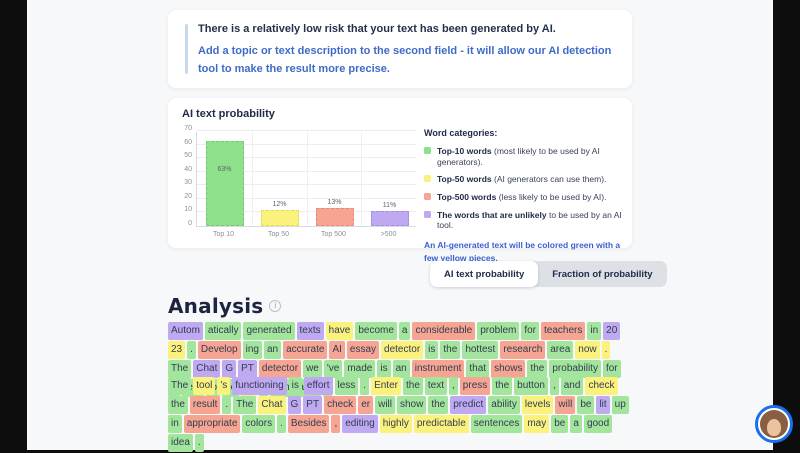 This screenshot has width=800, height=453. I want to click on analysis-token: show, so click(411, 405).